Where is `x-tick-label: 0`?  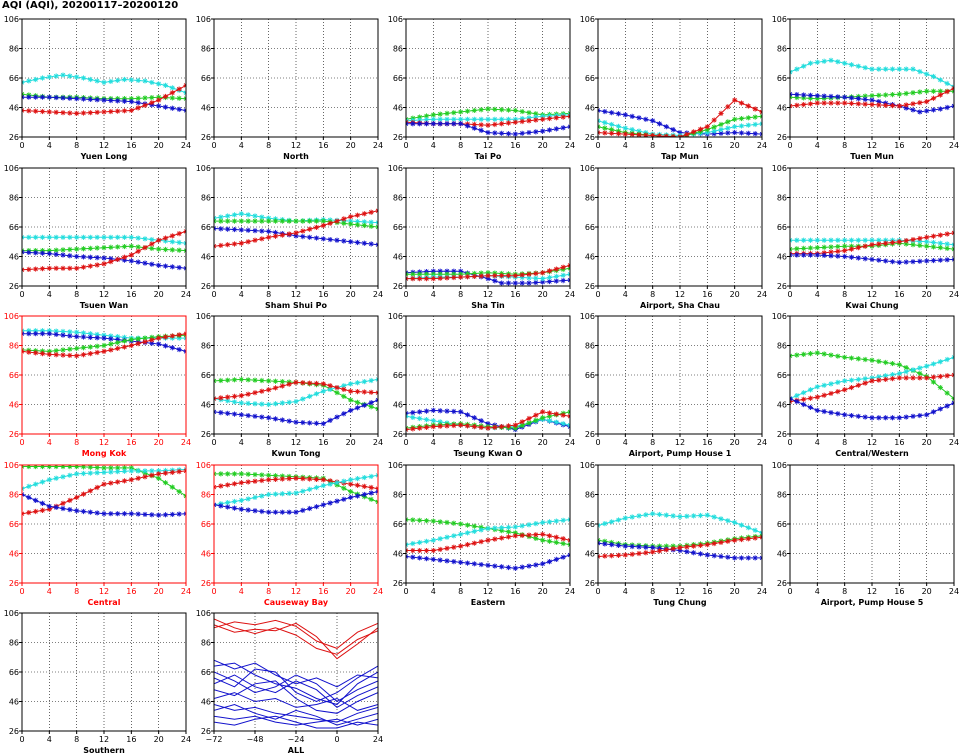 x-tick-label: 0 is located at coordinates (21, 591).